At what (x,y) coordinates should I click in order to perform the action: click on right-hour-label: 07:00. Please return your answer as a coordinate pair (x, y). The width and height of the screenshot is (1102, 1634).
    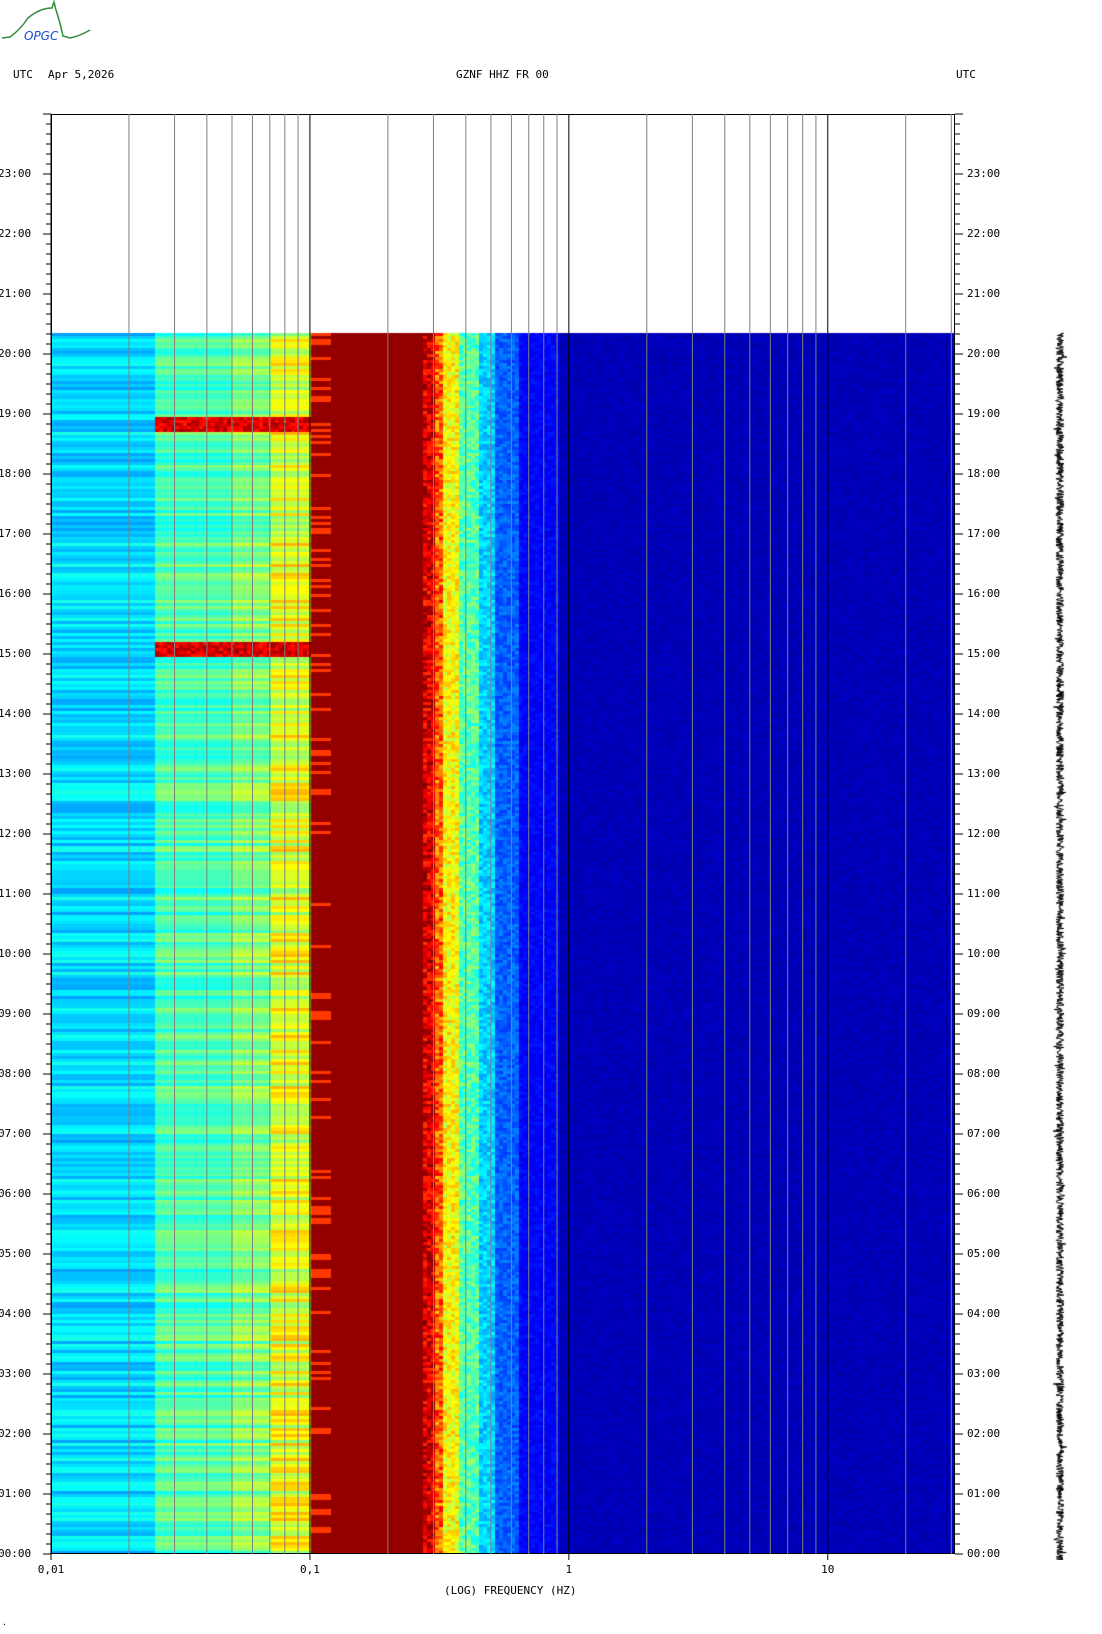
    Looking at the image, I should click on (984, 1133).